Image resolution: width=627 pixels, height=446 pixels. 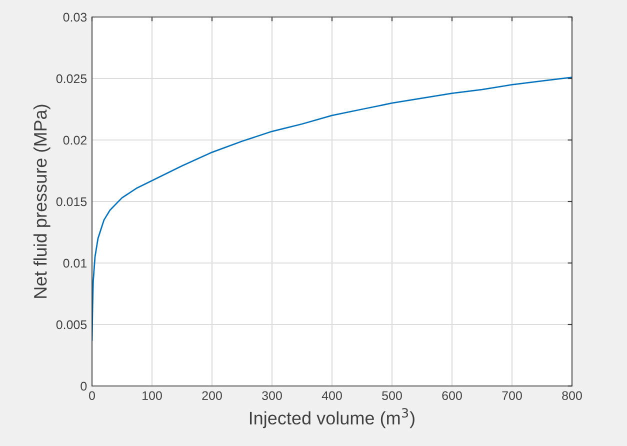 What do you see at coordinates (71, 325) in the screenshot?
I see `y-tick-label: 0.005` at bounding box center [71, 325].